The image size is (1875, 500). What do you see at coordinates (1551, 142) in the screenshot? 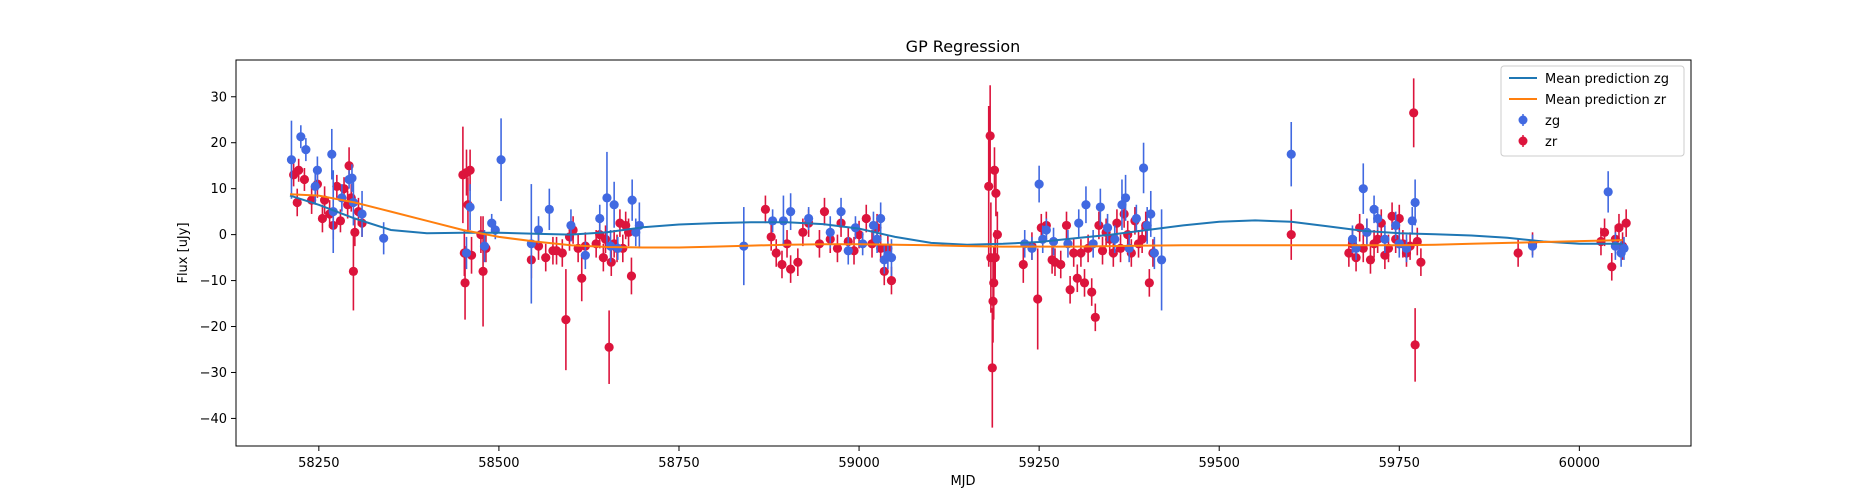
I see `legend-label-zr: zr` at bounding box center [1551, 142].